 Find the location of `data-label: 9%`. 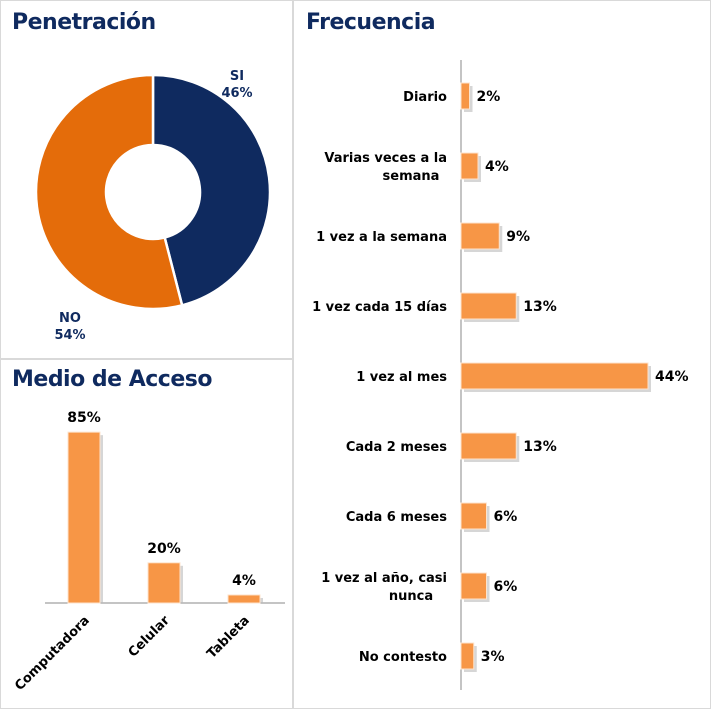

data-label: 9% is located at coordinates (518, 237).